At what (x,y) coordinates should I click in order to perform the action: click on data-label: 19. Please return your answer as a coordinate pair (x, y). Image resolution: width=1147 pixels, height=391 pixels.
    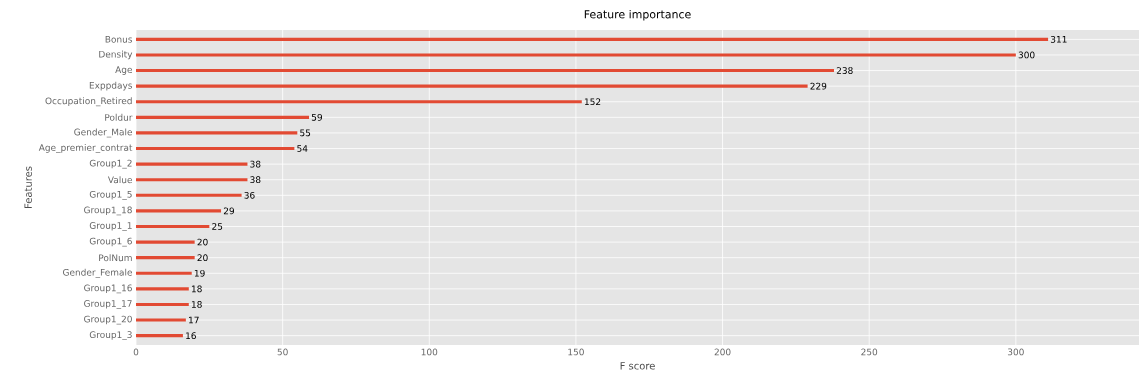
    Looking at the image, I should click on (199, 273).